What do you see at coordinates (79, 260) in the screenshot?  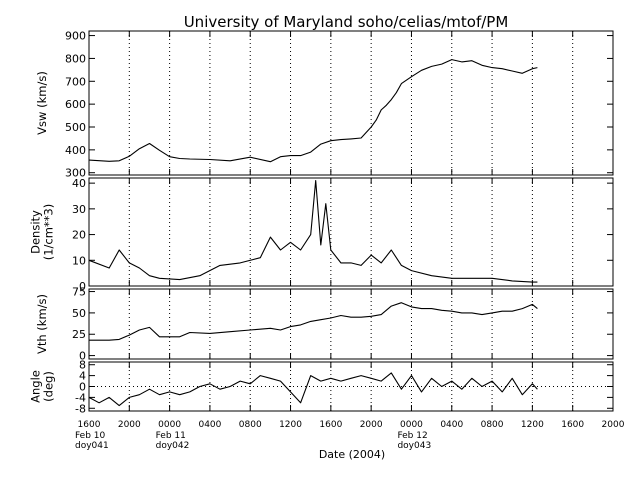 I see `y-tick-label: 10` at bounding box center [79, 260].